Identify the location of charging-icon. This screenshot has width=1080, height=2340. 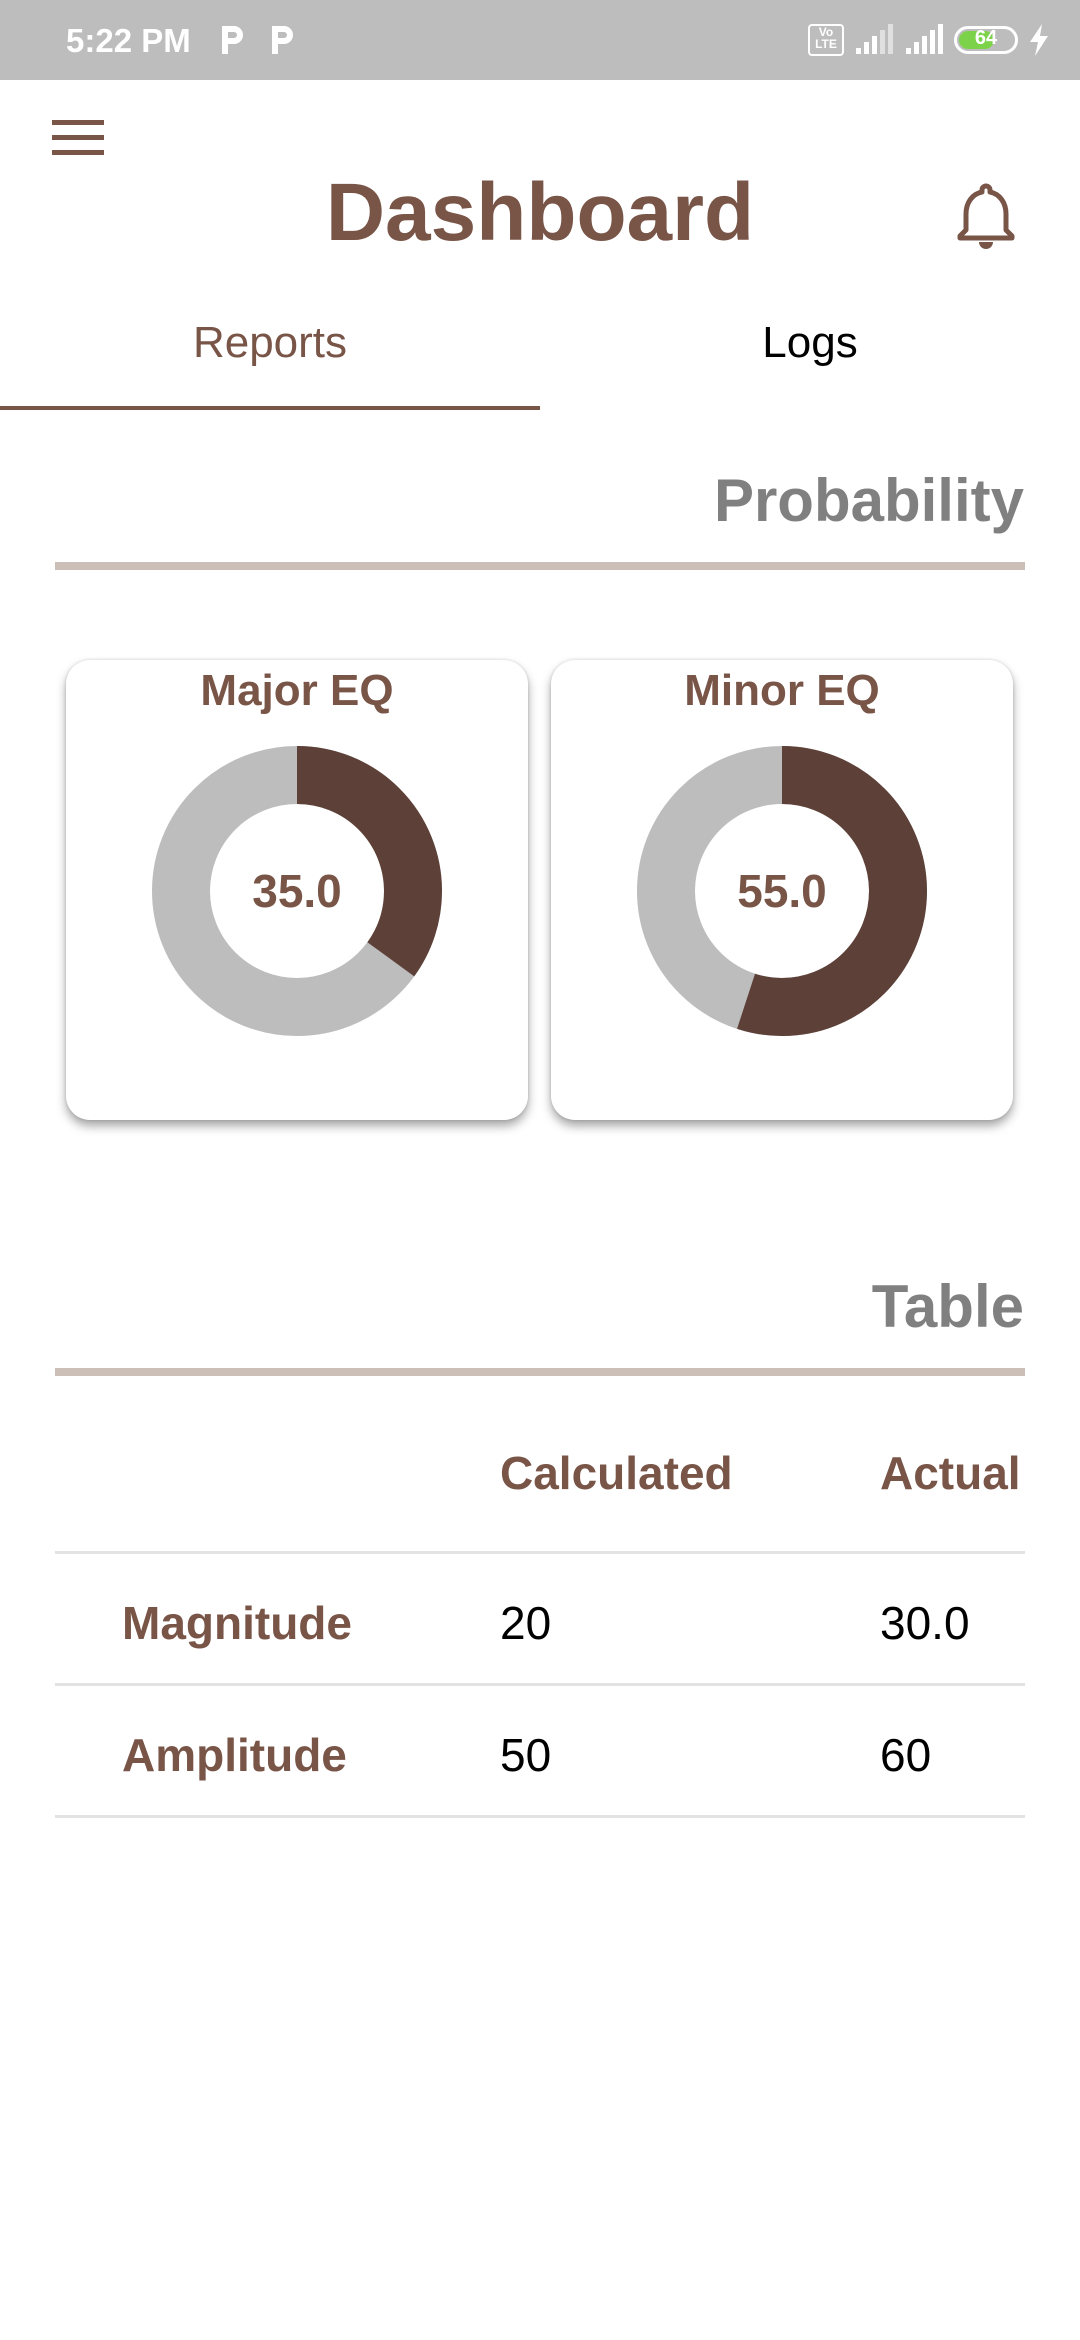
(1039, 40).